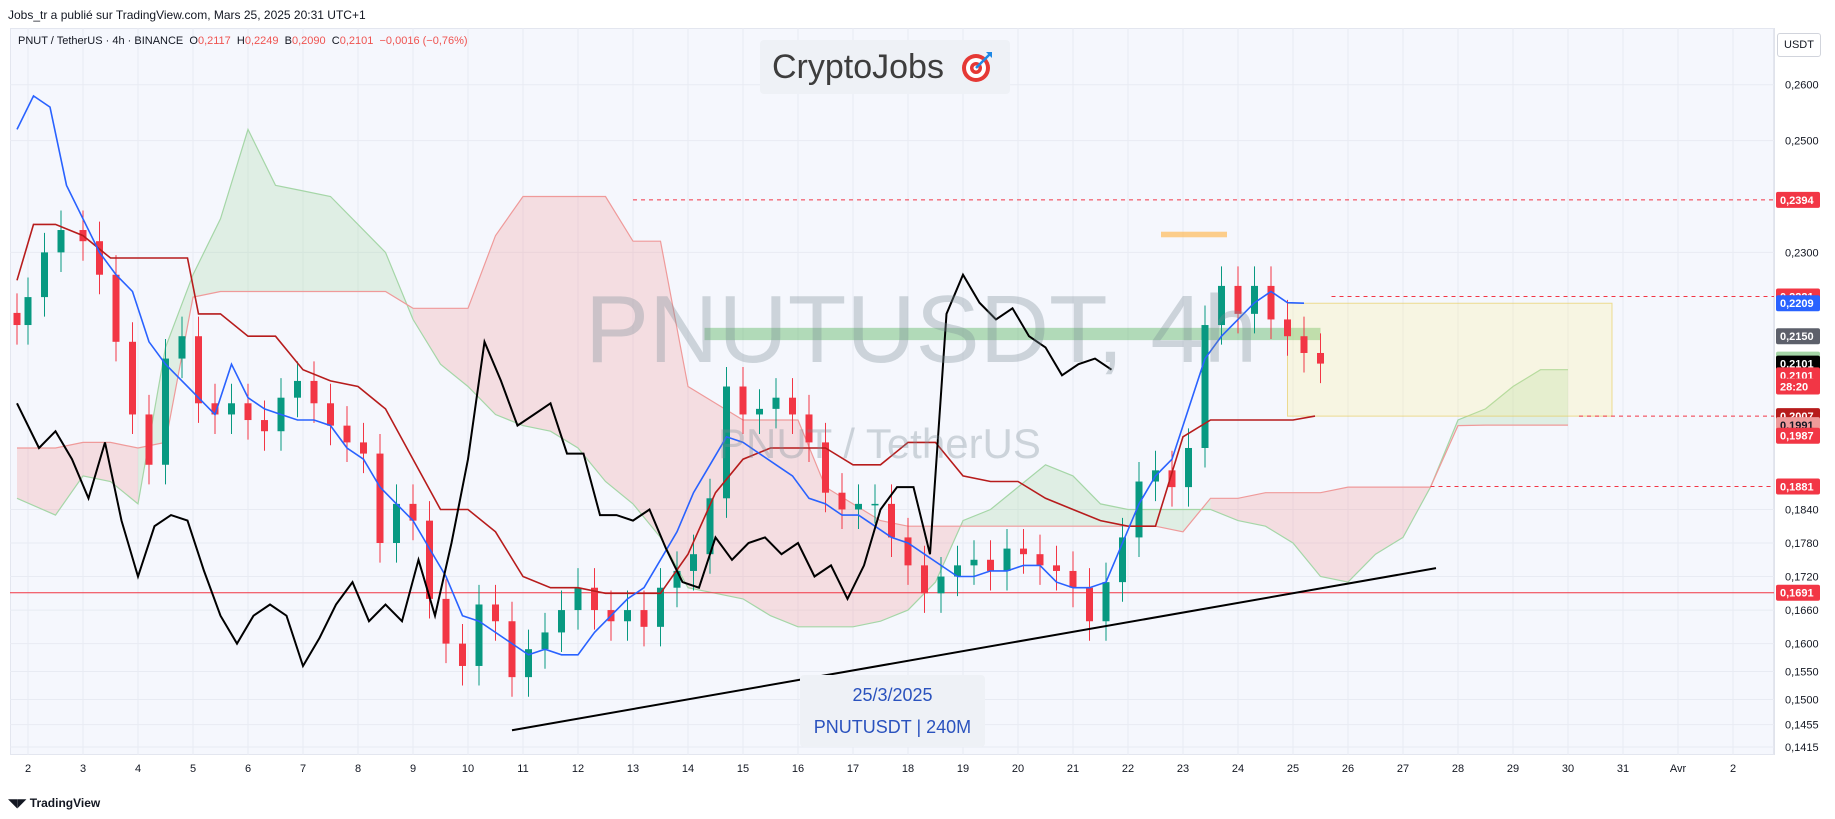  I want to click on time-axis, so click(892, 769).